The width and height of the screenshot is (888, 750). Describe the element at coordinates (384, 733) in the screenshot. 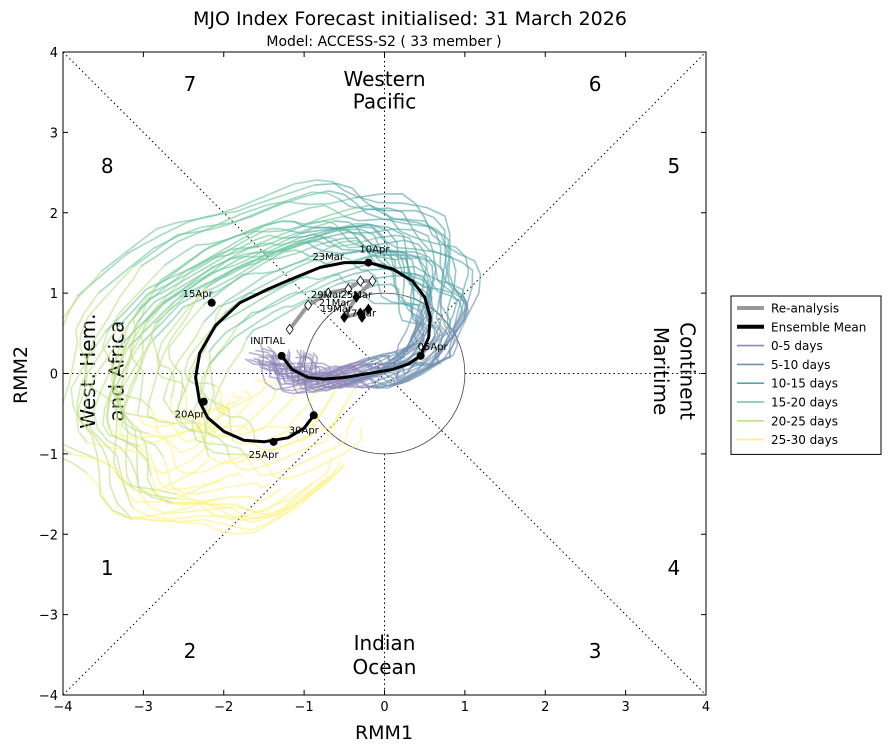

I see `x-axis-label: RMM1` at that location.